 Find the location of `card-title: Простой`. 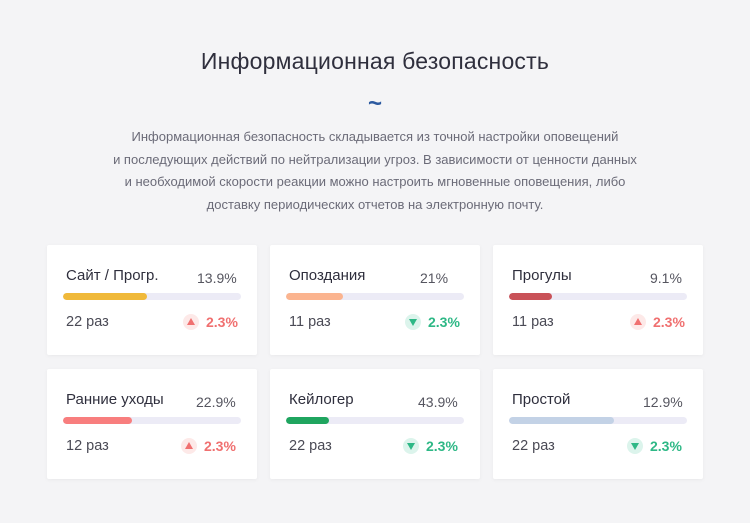

card-title: Простой is located at coordinates (541, 399).